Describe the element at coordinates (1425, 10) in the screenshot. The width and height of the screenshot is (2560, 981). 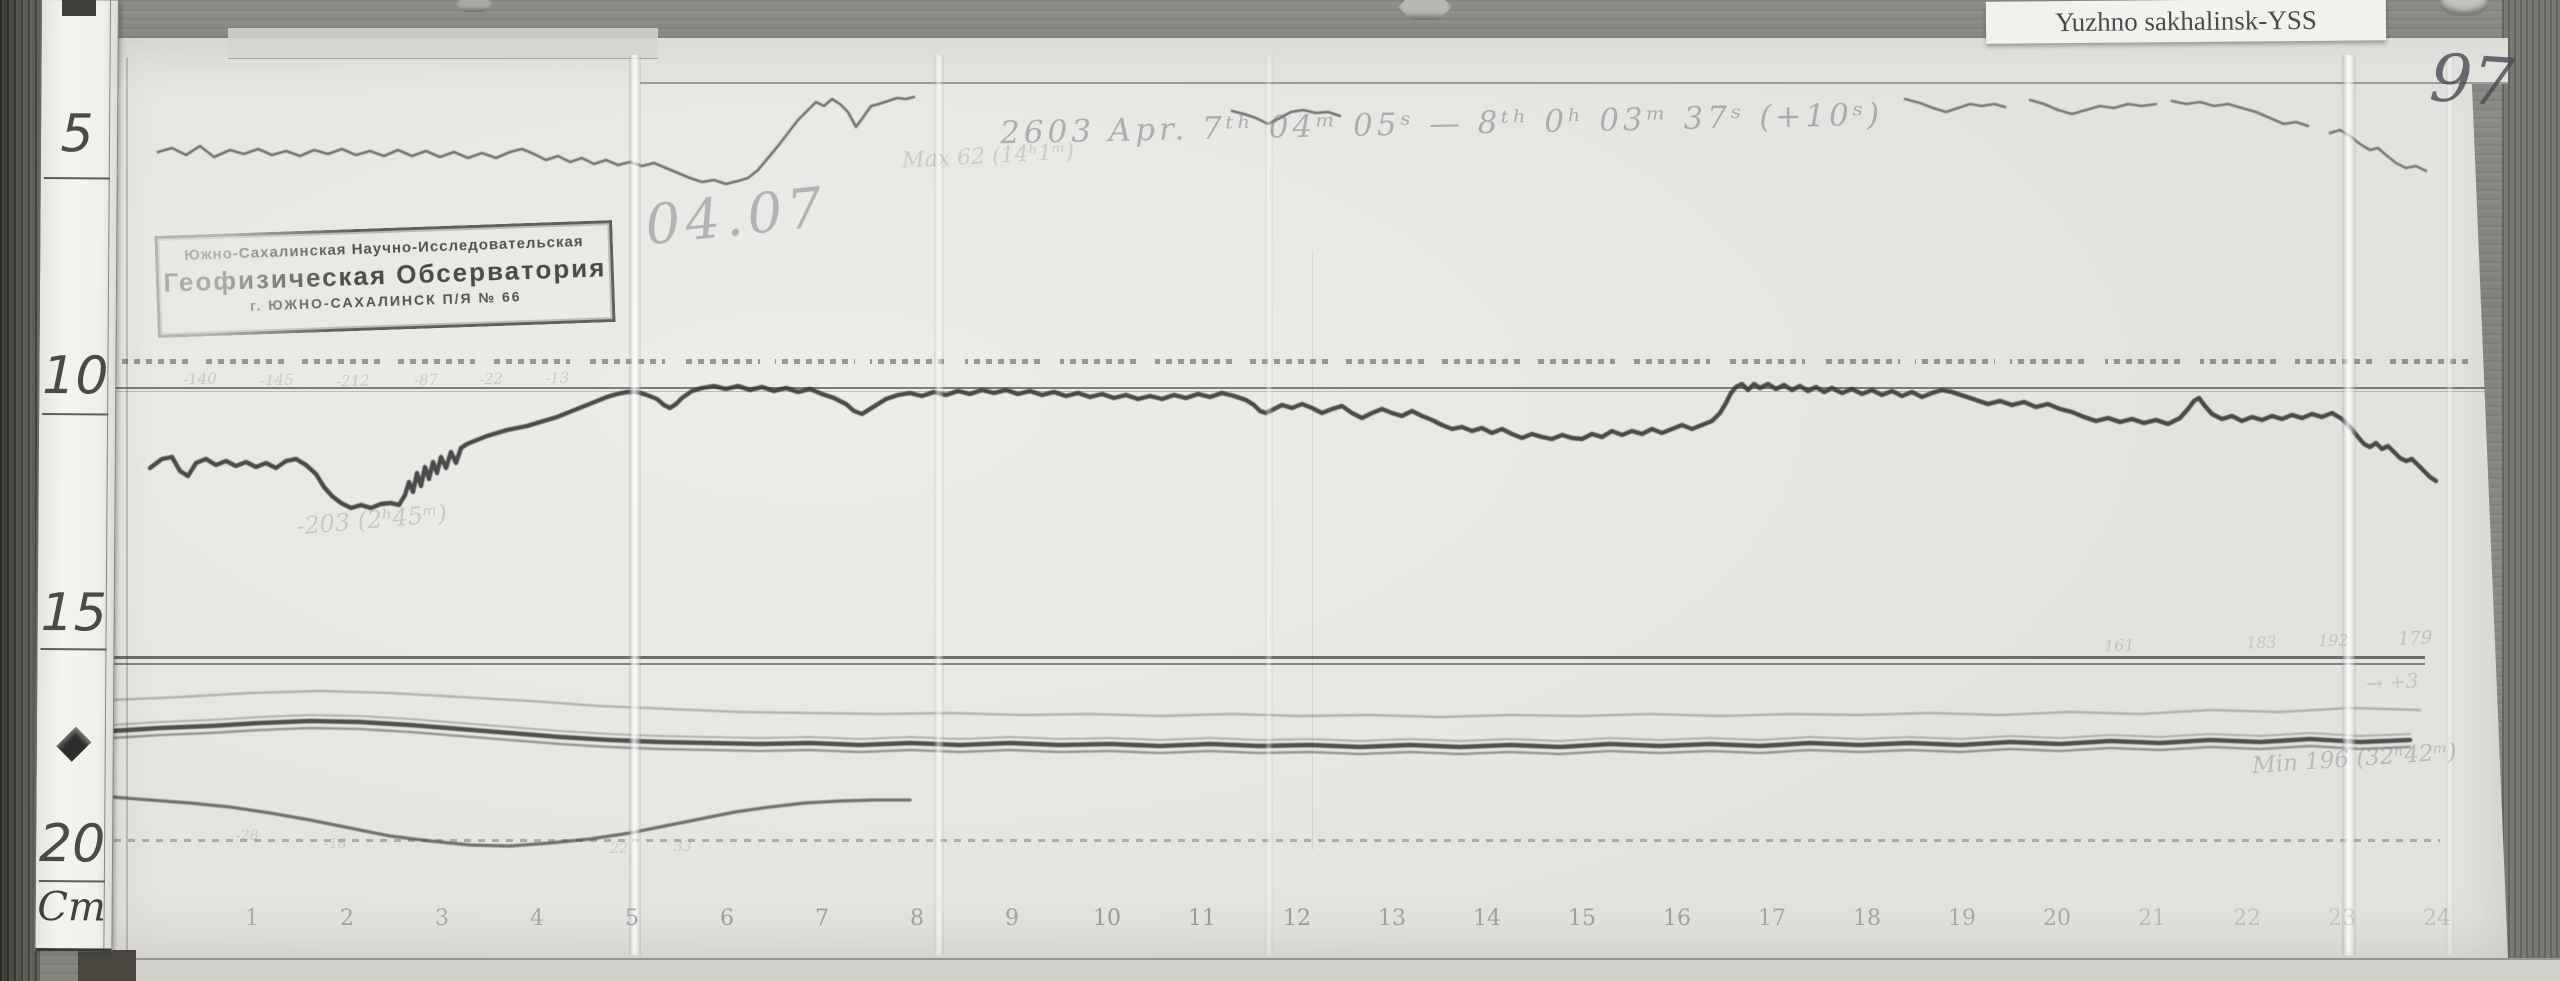
I see `hex-bolt-icon` at that location.